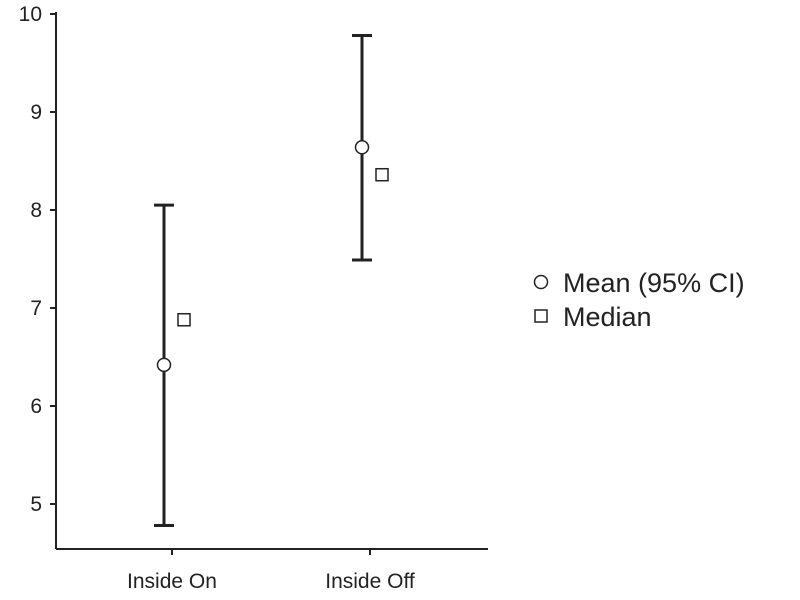 This screenshot has width=800, height=600. I want to click on legend-mean-marker, so click(541, 282).